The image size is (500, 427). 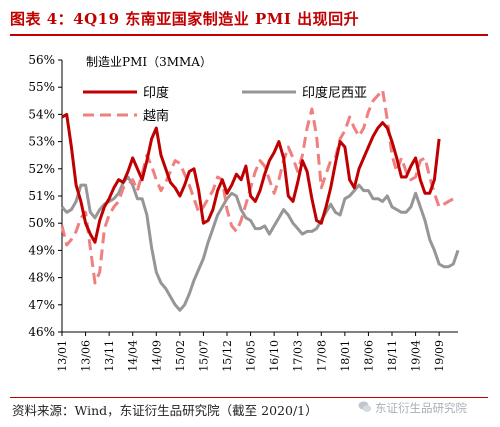 What do you see at coordinates (345, 356) in the screenshot?
I see `x-tick-label: 18/01` at bounding box center [345, 356].